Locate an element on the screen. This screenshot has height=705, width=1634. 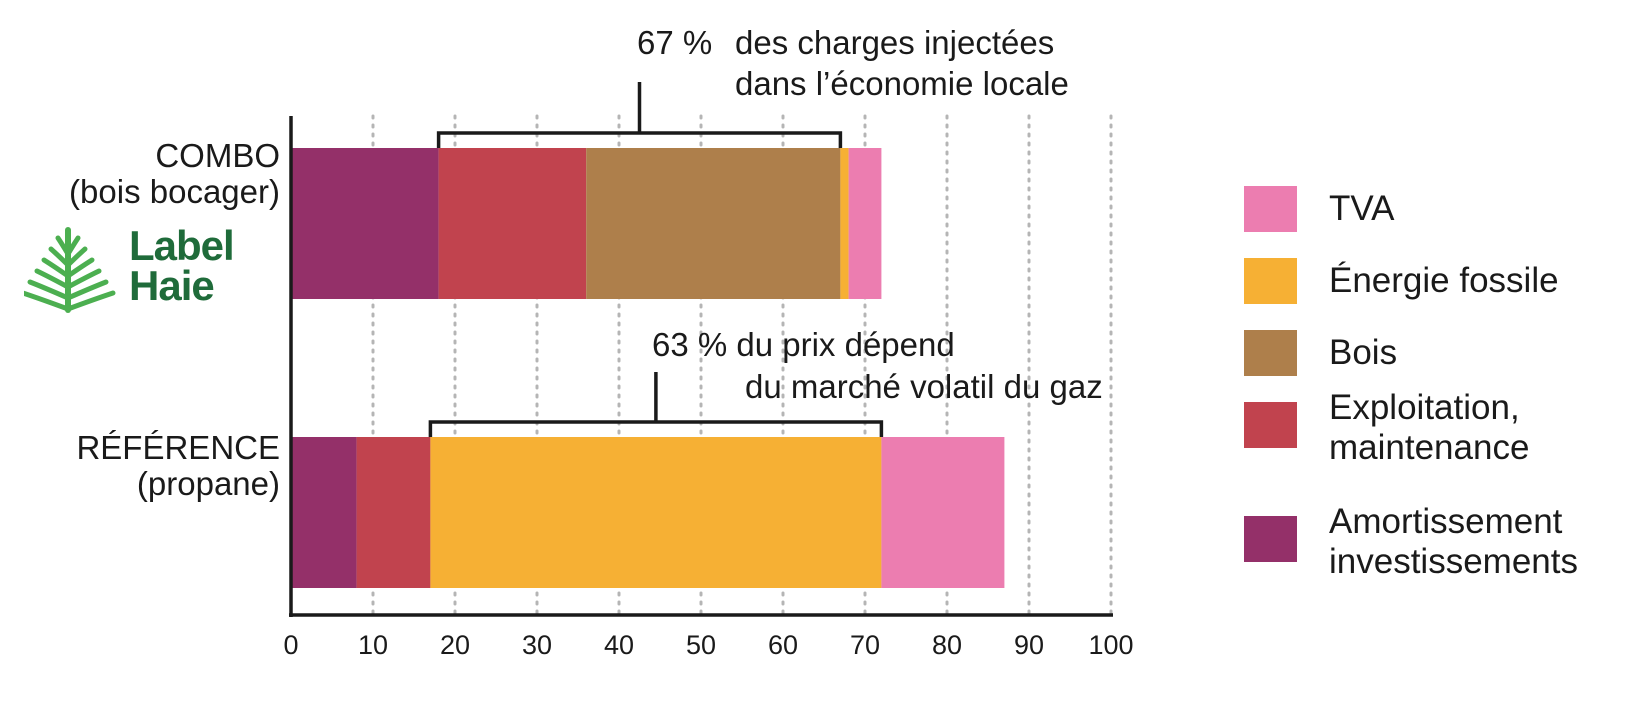
legend-label-line: Énergie fossile is located at coordinates (1444, 280).